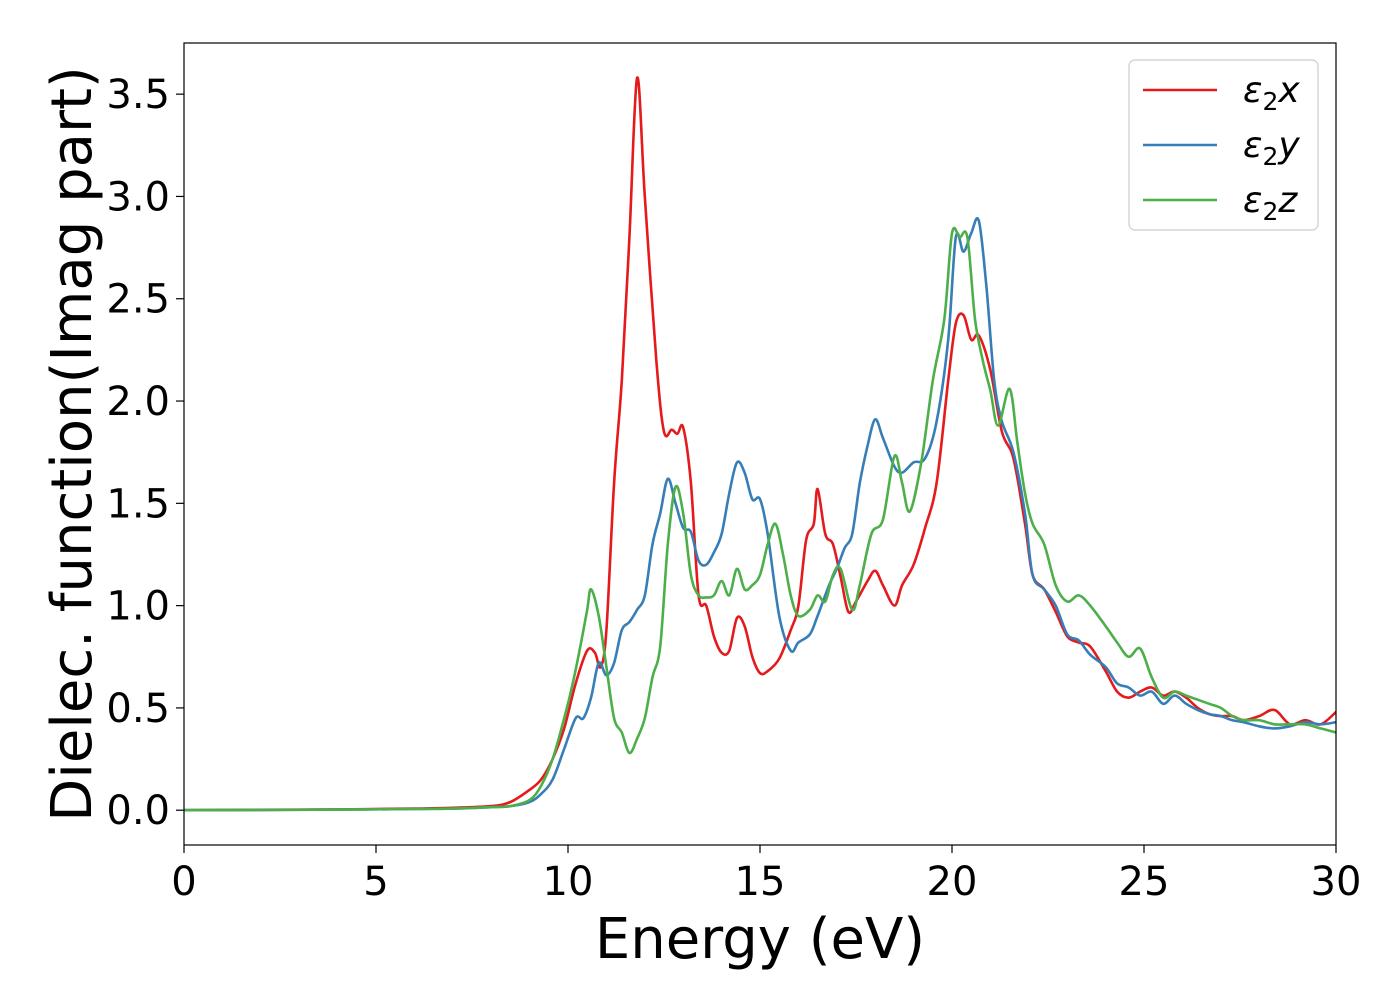  Describe the element at coordinates (72, 444) in the screenshot. I see `y-axis-label: Dielec. function(Imag part)` at that location.